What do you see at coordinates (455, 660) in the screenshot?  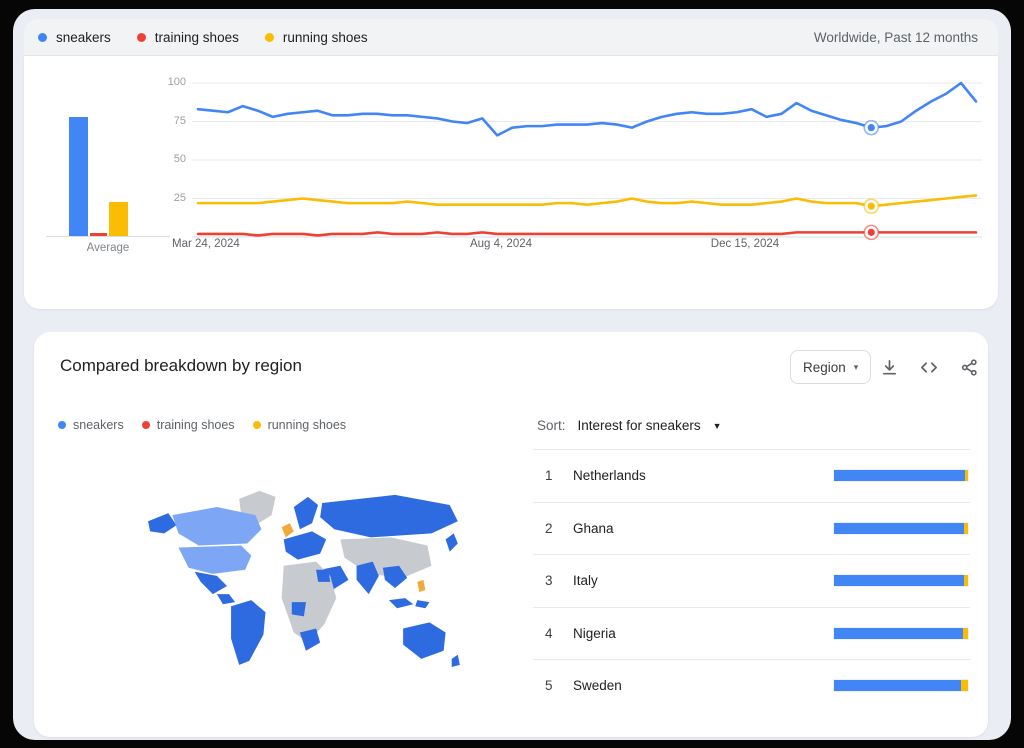 I see `map-new-zealand` at bounding box center [455, 660].